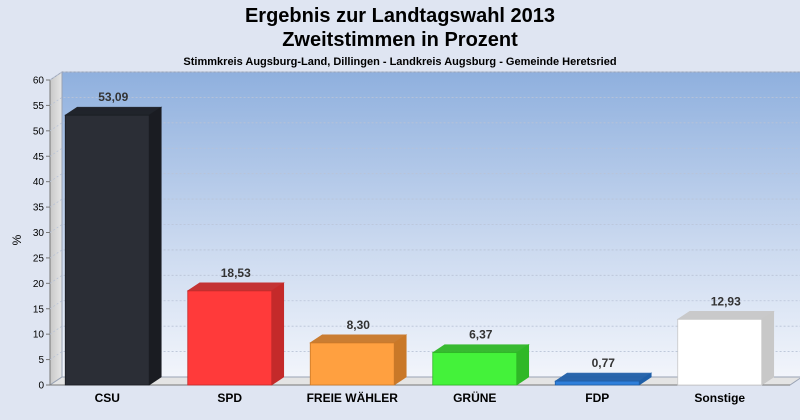 Image resolution: width=800 pixels, height=420 pixels. What do you see at coordinates (229, 398) in the screenshot?
I see `x-tick-label: SPD` at bounding box center [229, 398].